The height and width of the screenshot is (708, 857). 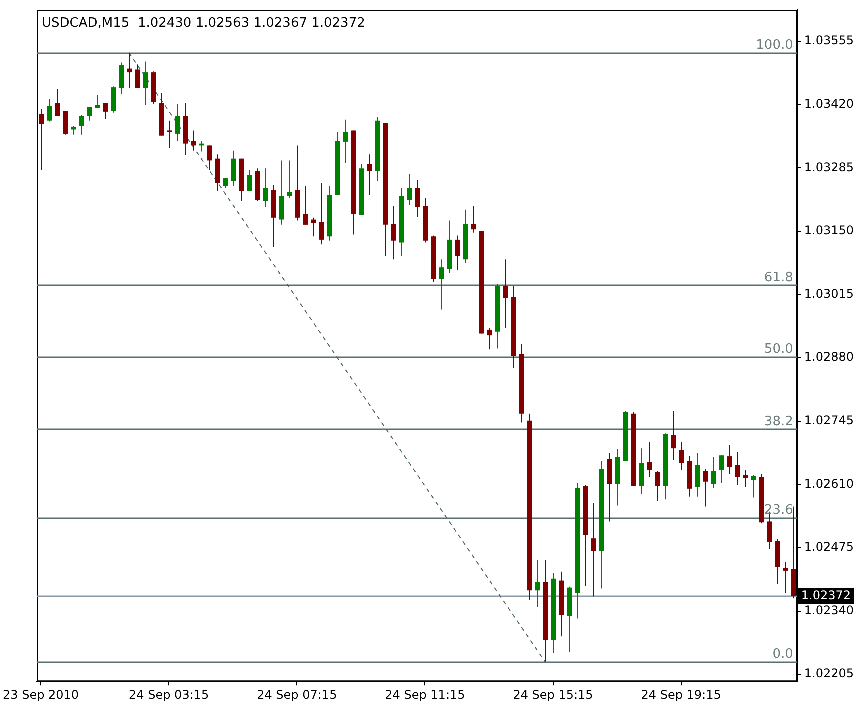 What do you see at coordinates (775, 45) in the screenshot?
I see `annotation: 100.0` at bounding box center [775, 45].